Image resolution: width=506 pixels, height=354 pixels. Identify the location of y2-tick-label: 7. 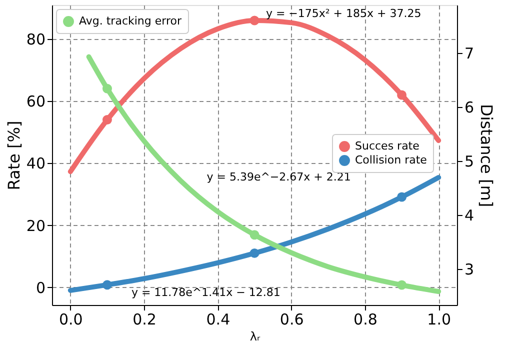
(469, 53).